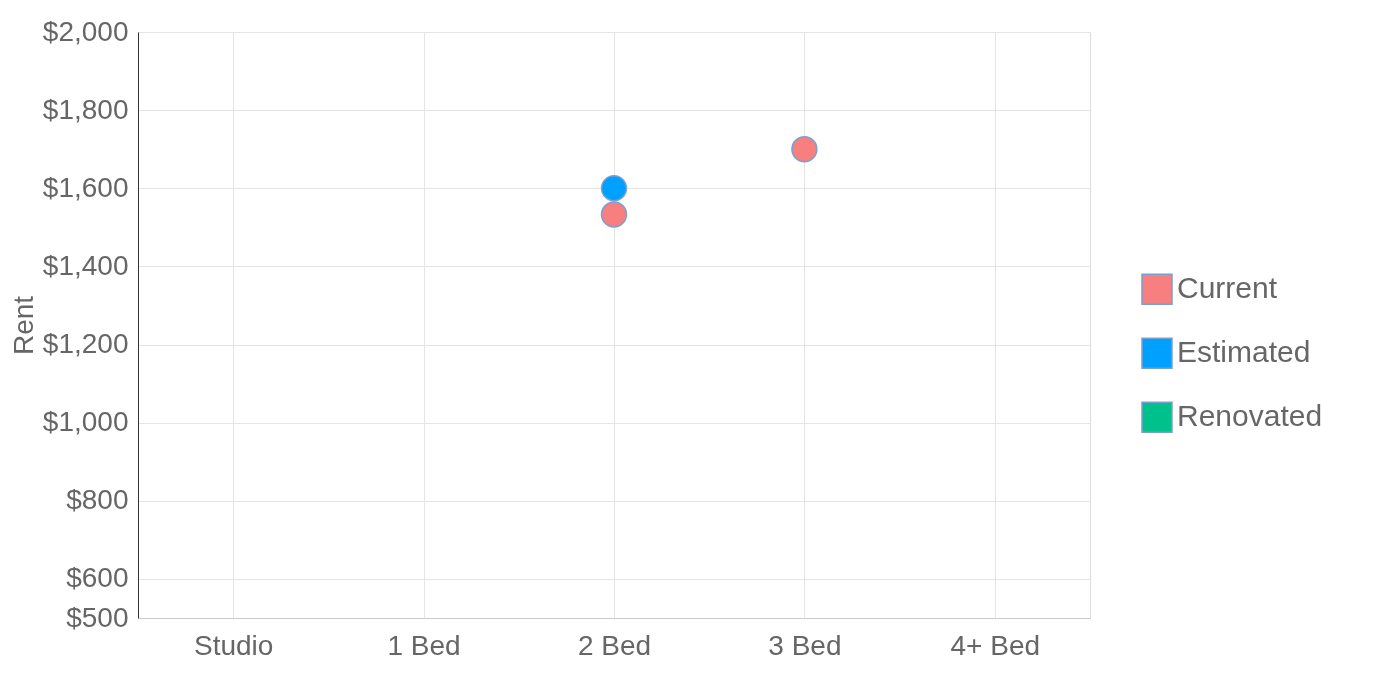 Image resolution: width=1389 pixels, height=686 pixels. I want to click on y-tick-label: $600, so click(97, 578).